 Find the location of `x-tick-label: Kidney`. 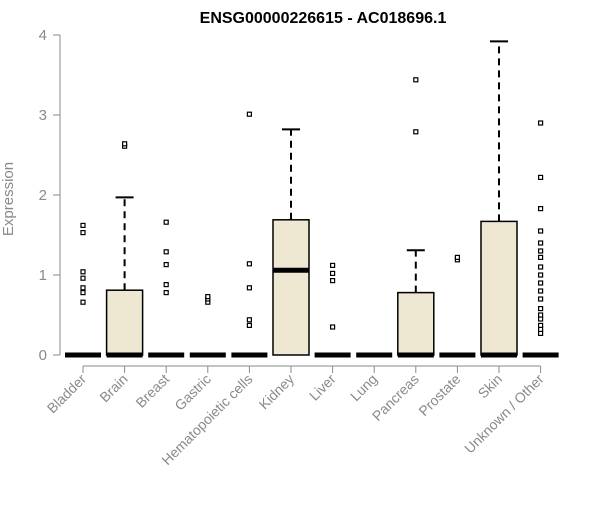

x-tick-label: Kidney is located at coordinates (277, 392).